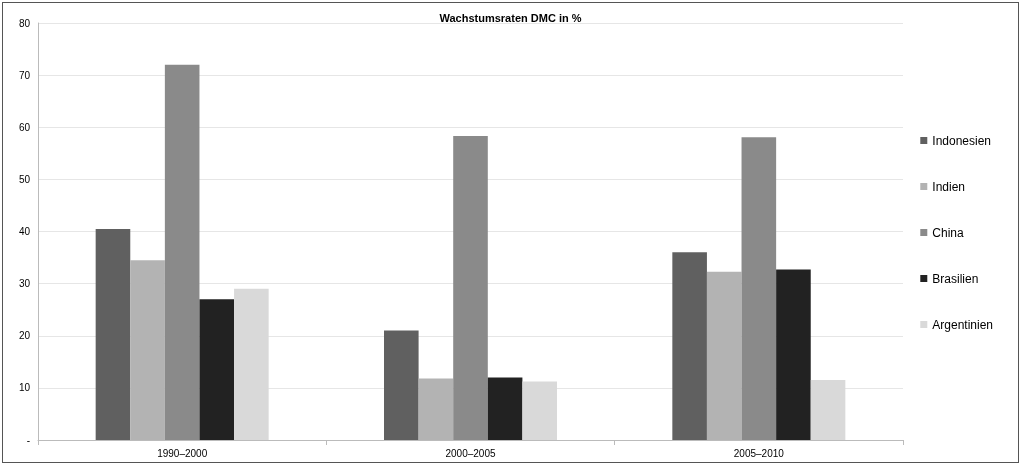  I want to click on y-tick-label: 70, so click(24, 75).